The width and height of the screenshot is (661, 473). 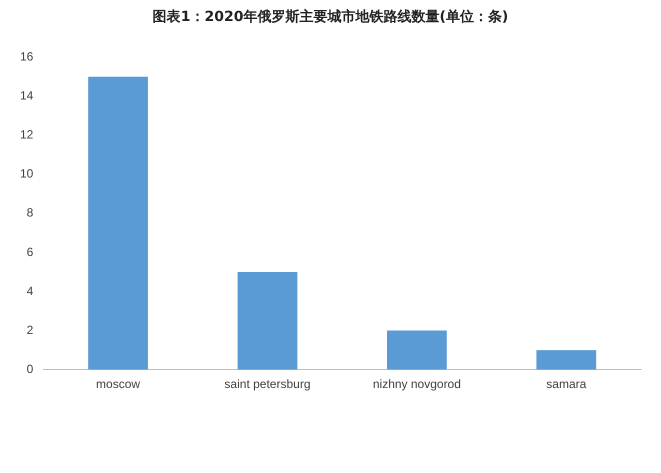 What do you see at coordinates (30, 251) in the screenshot?
I see `y-tick-label: 6` at bounding box center [30, 251].